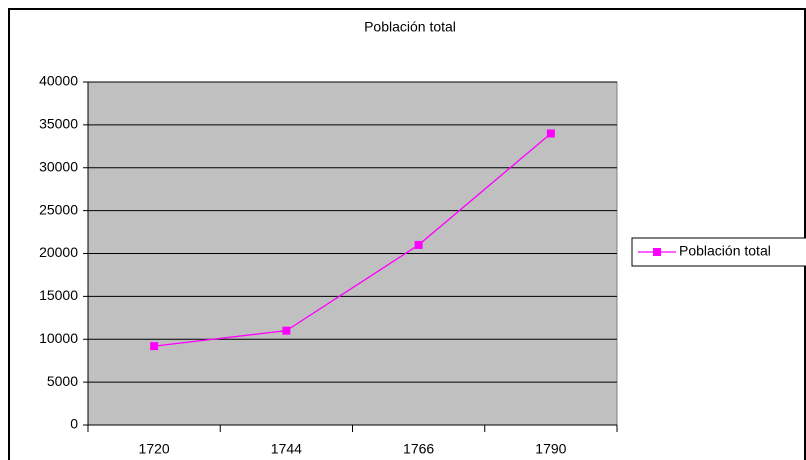 The width and height of the screenshot is (806, 460). I want to click on x-tick-label: 1790, so click(550, 449).